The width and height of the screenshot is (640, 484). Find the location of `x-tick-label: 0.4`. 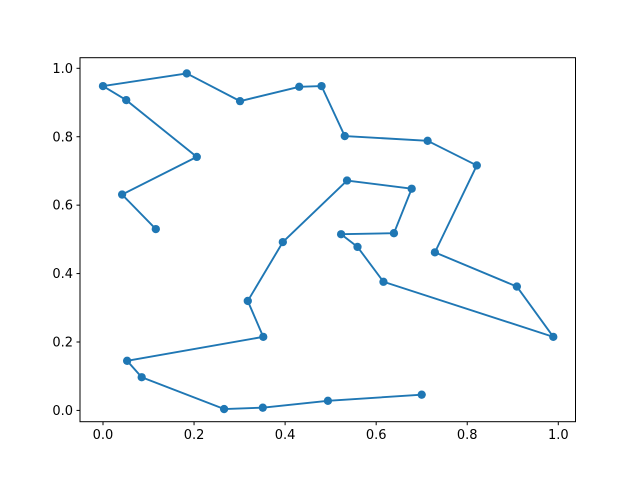

x-tick-label: 0.4 is located at coordinates (285, 435).